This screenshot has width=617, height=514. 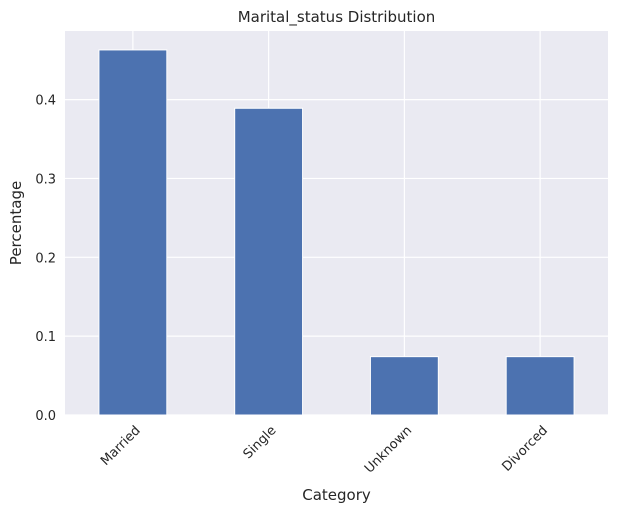 What do you see at coordinates (525, 448) in the screenshot?
I see `x-tick-label: Divorced` at bounding box center [525, 448].